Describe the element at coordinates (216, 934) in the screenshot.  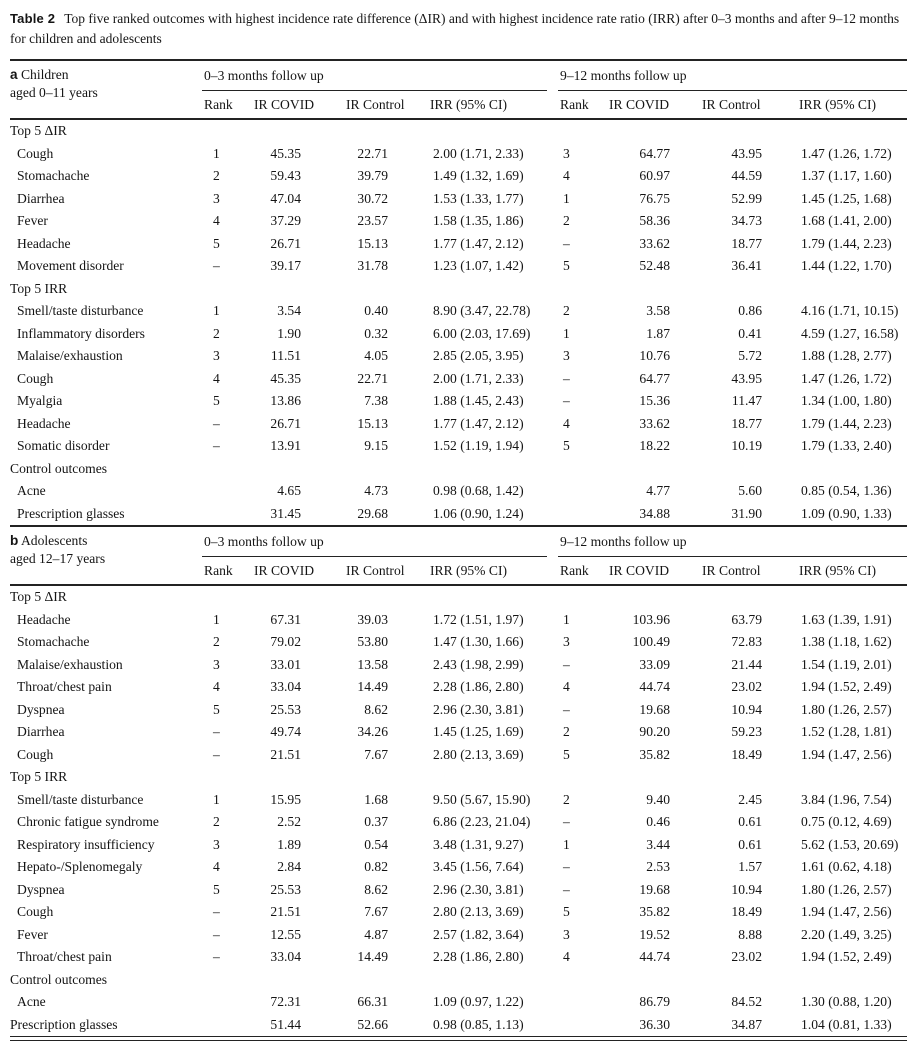
I see `rank-cell: –` at that location.